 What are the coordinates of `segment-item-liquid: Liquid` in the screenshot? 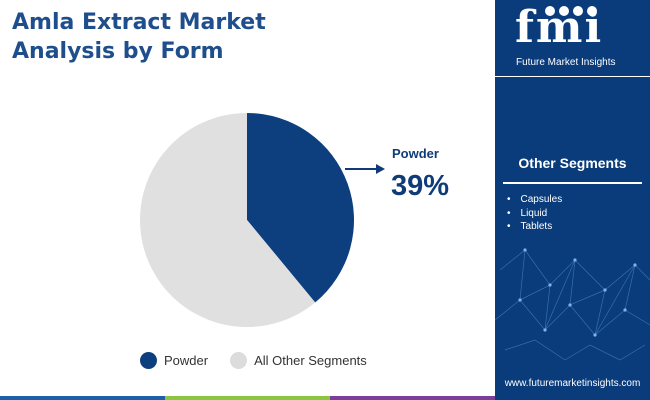 It's located at (534, 214).